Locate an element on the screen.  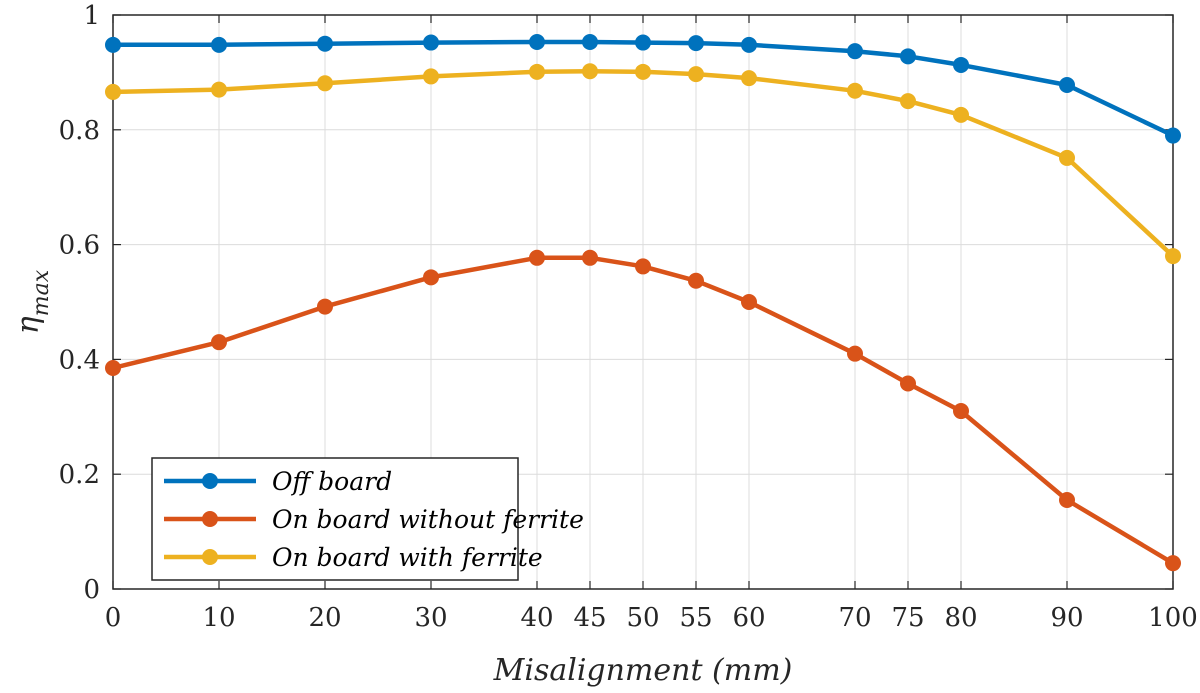
y-tick-label: 0 is located at coordinates (91, 590).